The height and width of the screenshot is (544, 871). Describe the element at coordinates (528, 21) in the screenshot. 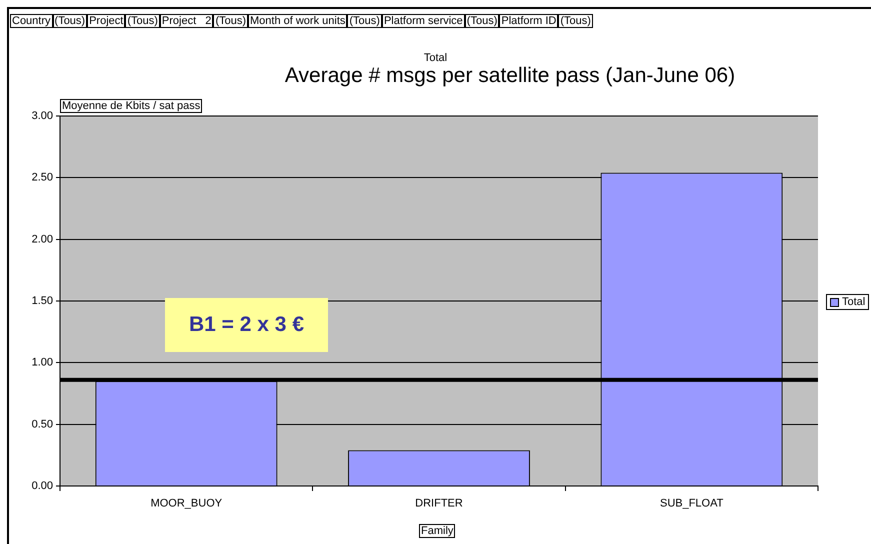

I see `text: Platform ID` at that location.